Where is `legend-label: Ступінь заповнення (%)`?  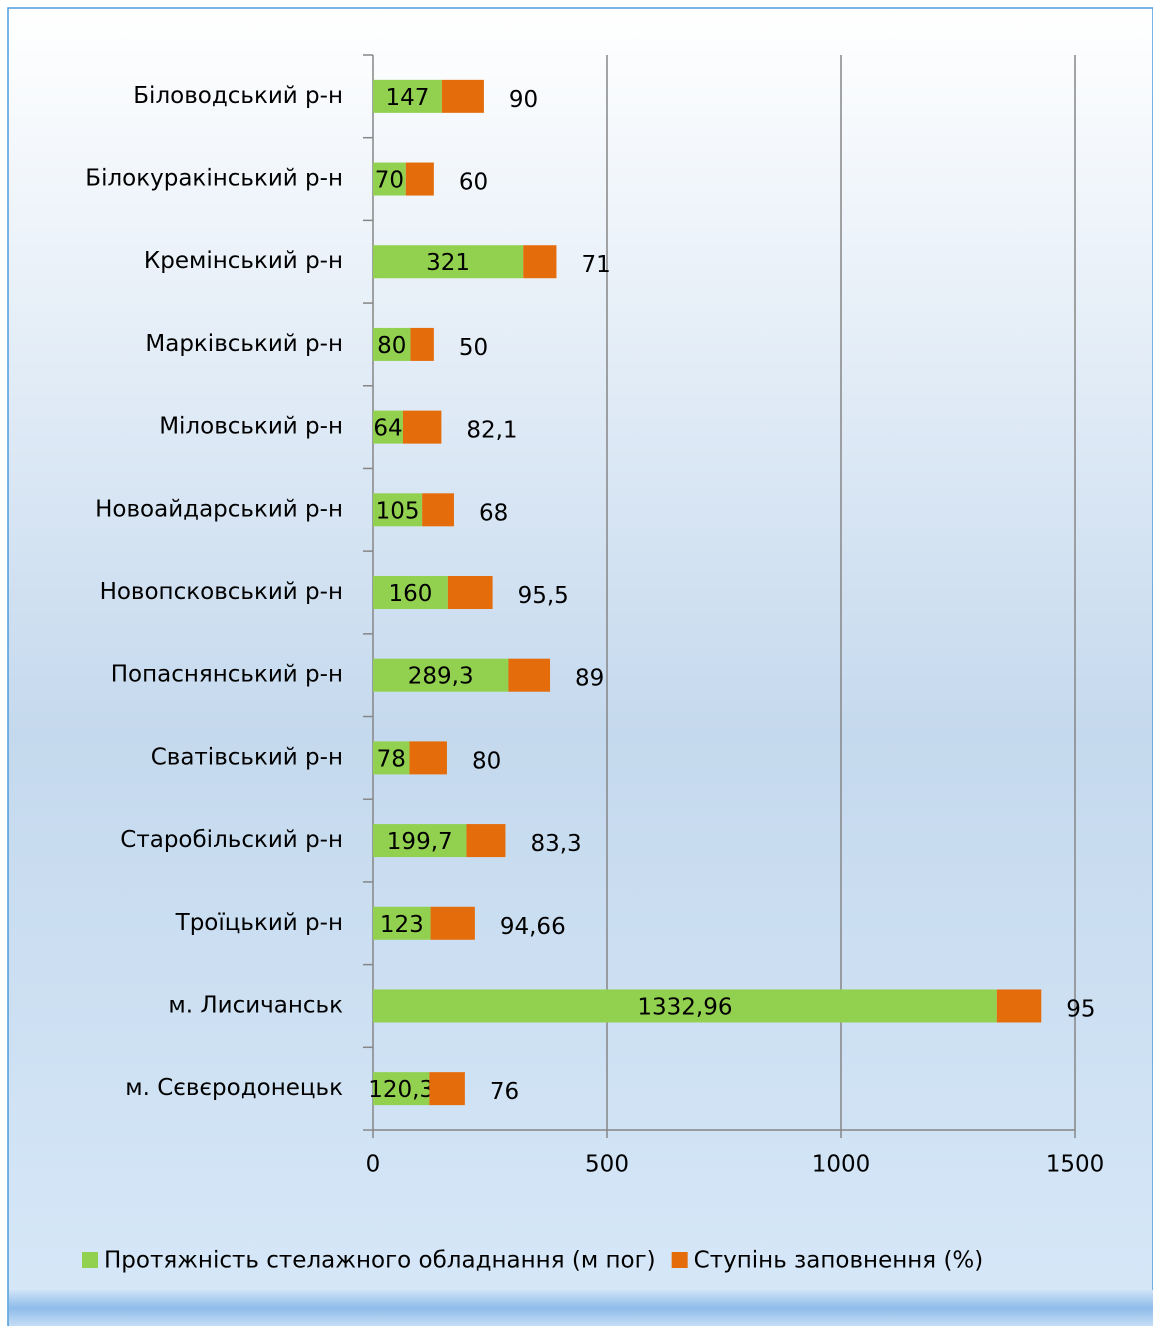 legend-label: Ступінь заповнення (%) is located at coordinates (839, 1261).